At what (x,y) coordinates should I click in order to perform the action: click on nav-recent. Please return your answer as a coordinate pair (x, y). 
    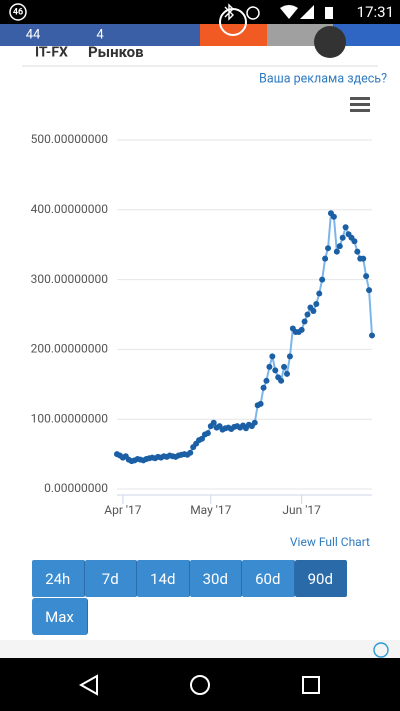
    Looking at the image, I should click on (311, 685).